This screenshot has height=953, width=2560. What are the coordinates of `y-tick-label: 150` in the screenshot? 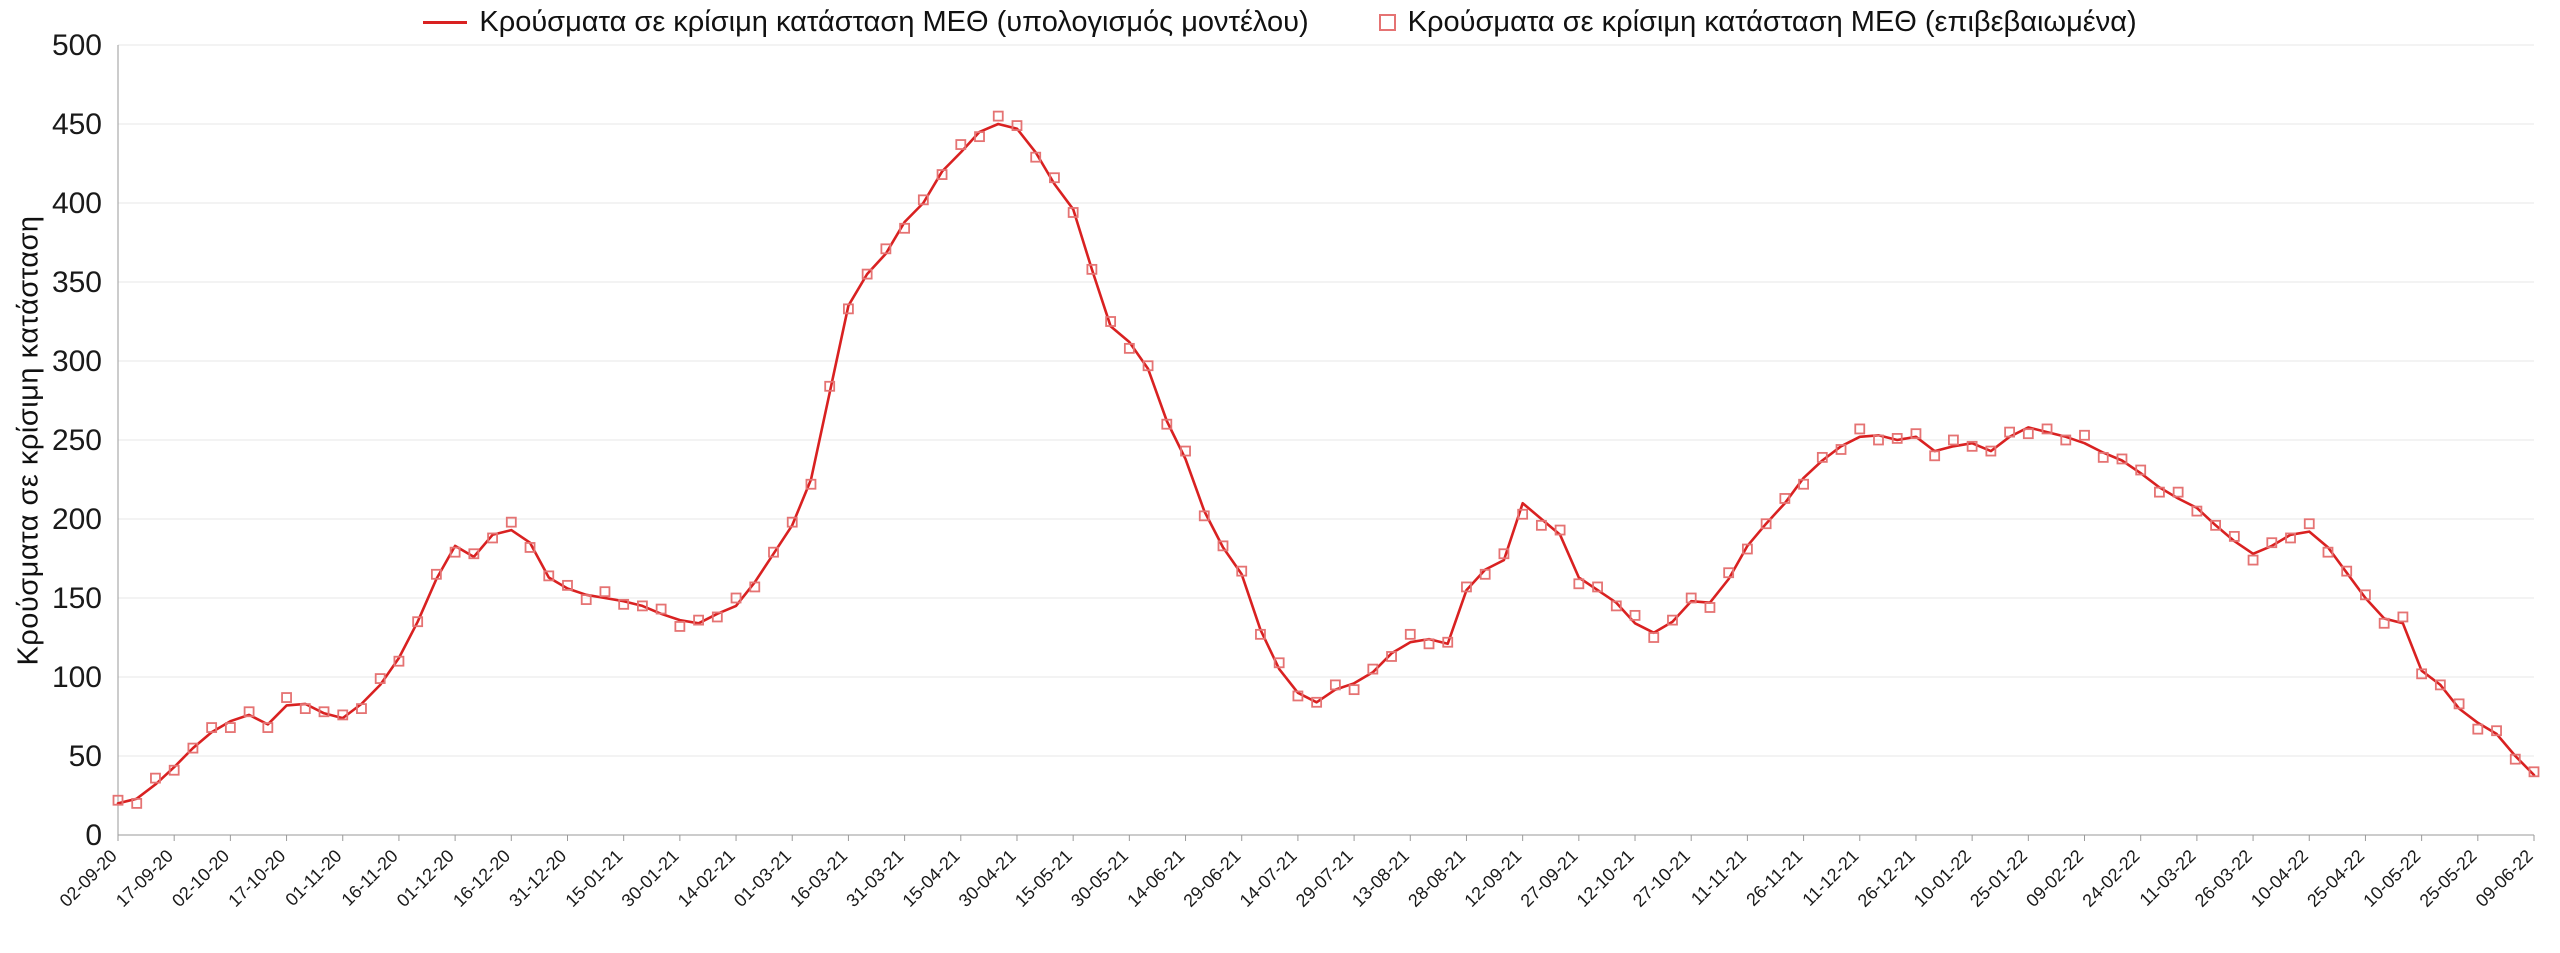 It's located at (77, 598).